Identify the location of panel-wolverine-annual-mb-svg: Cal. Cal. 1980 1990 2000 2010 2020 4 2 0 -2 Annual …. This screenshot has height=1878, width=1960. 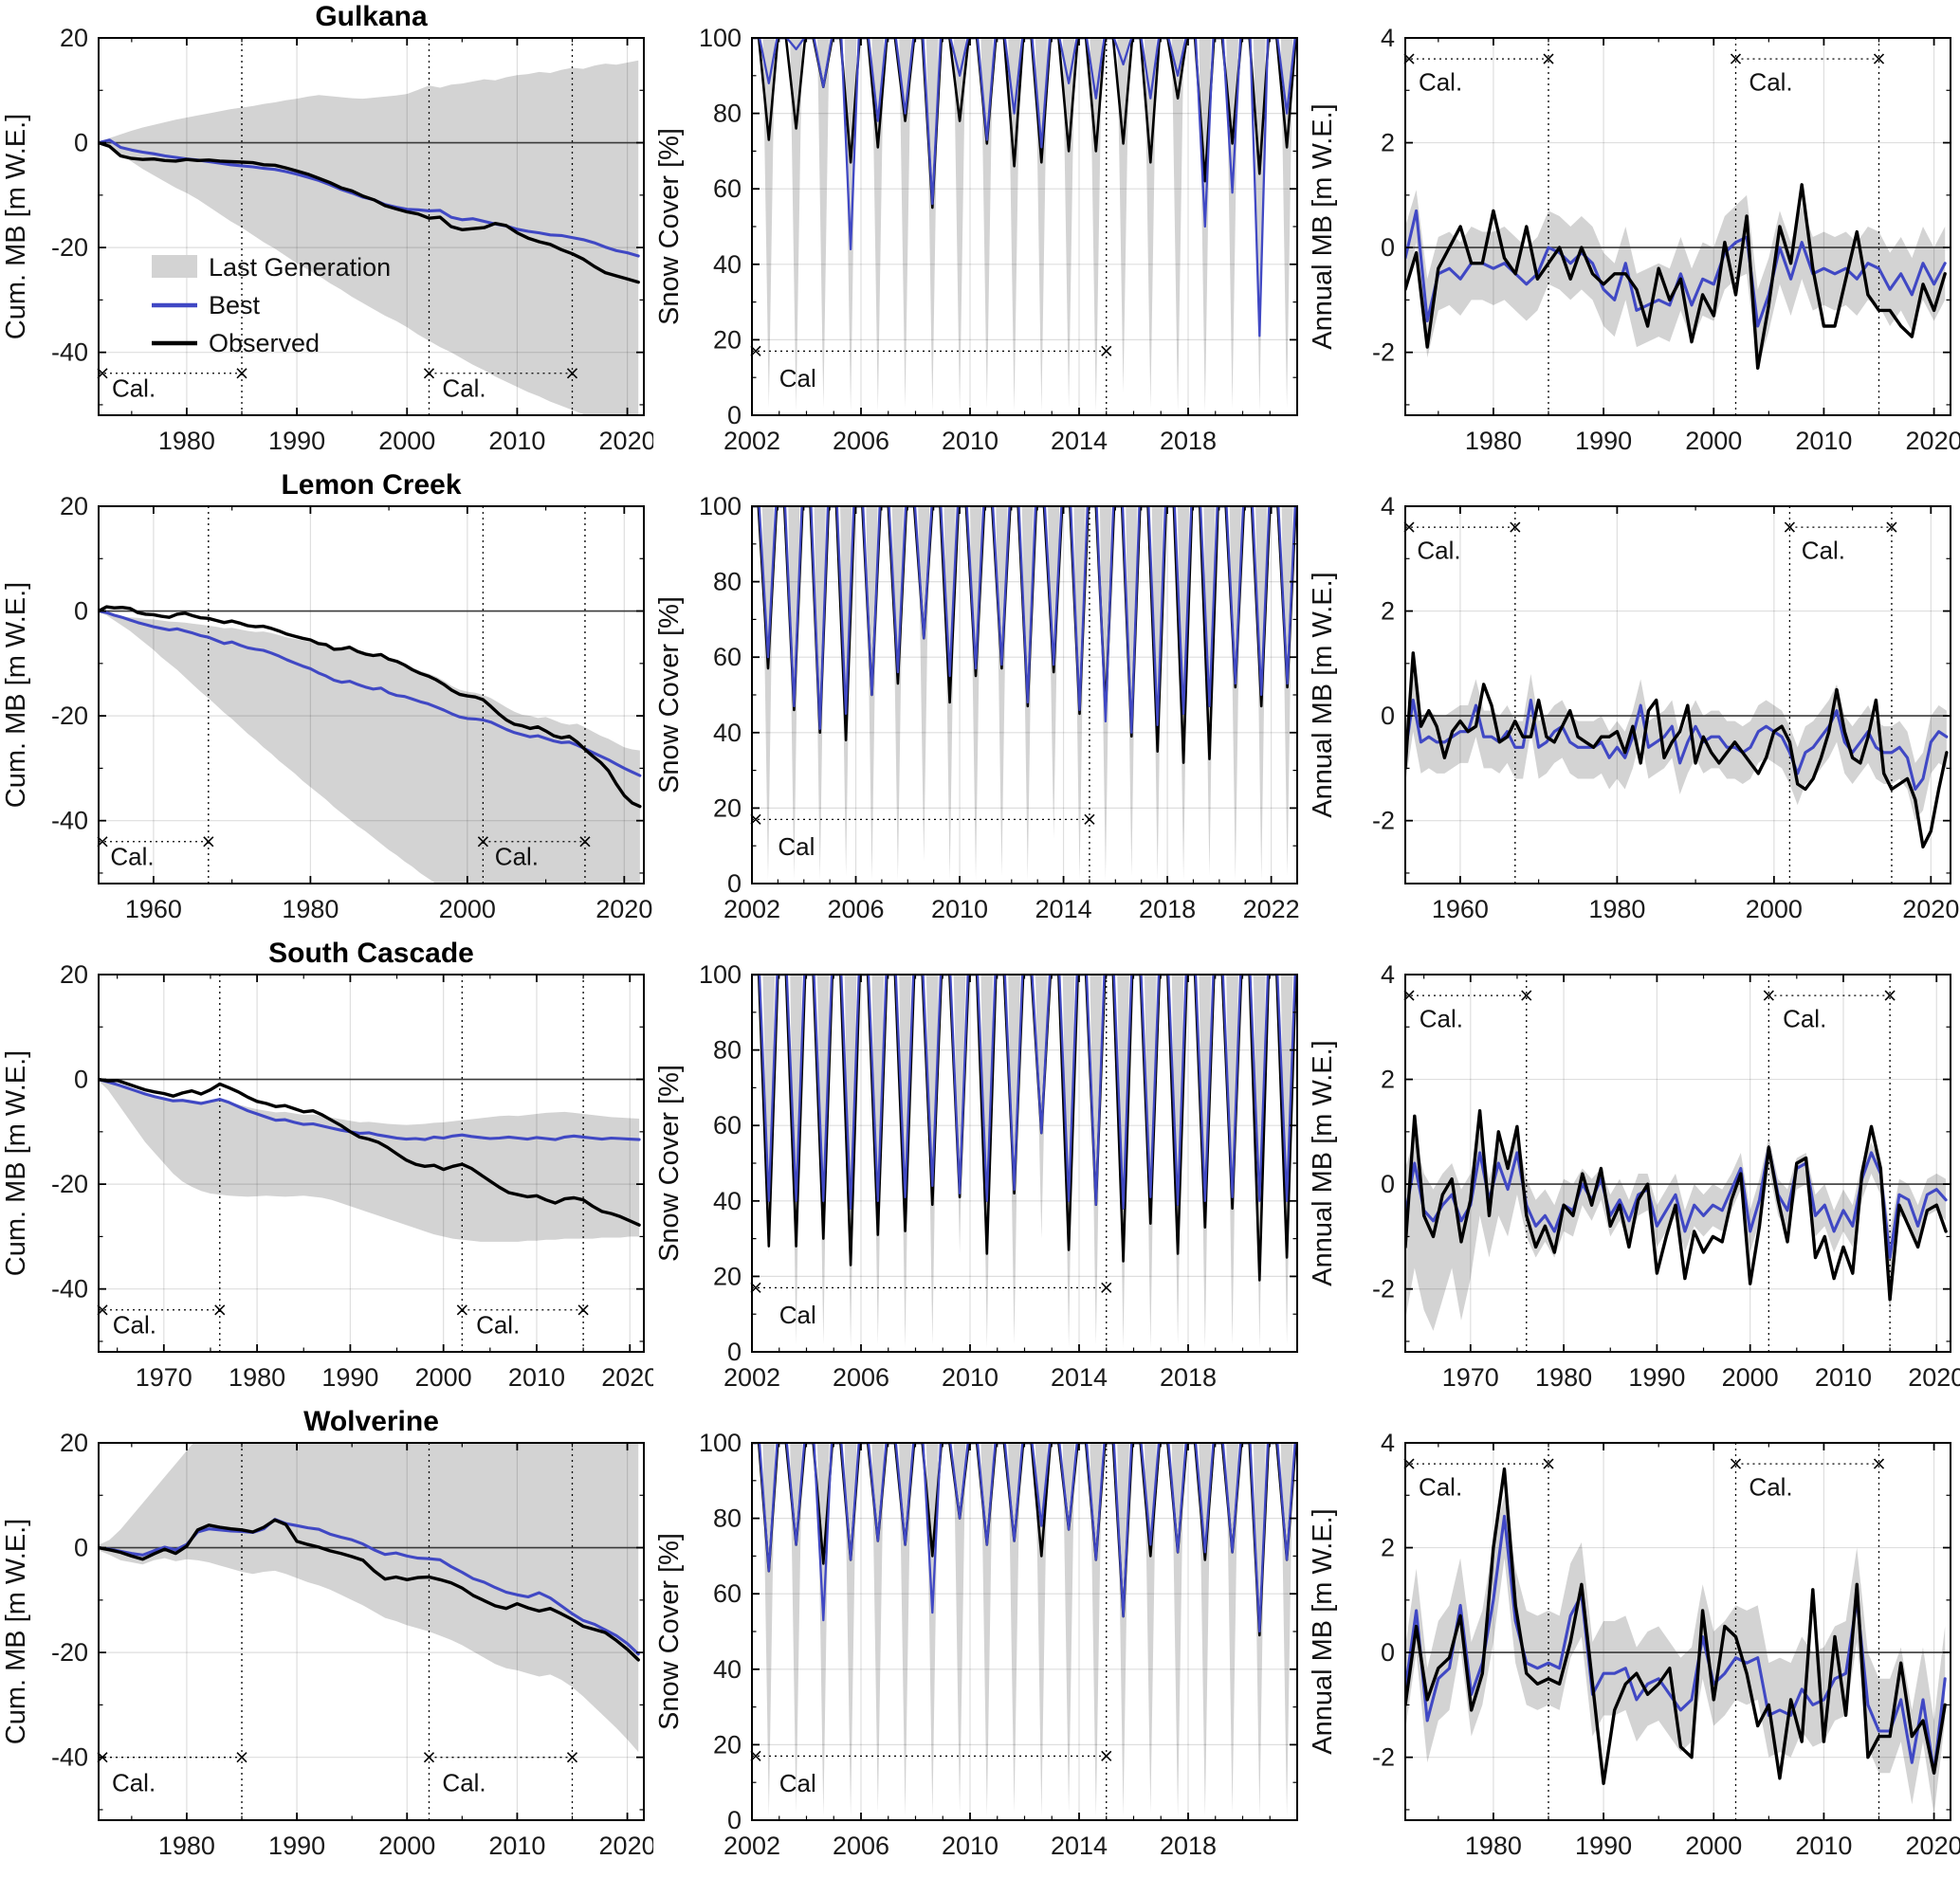
(1633, 1639).